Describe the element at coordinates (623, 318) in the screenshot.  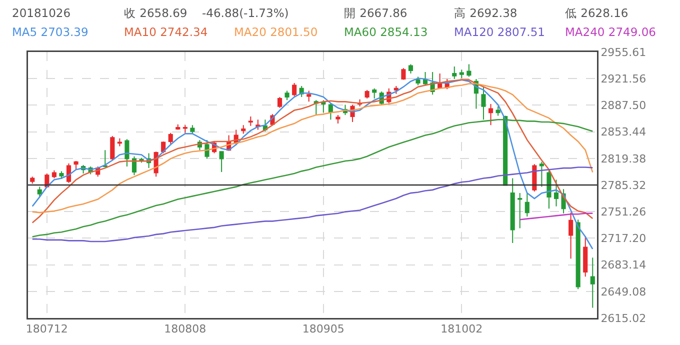
I see `y-tick-label: 2615.02` at that location.